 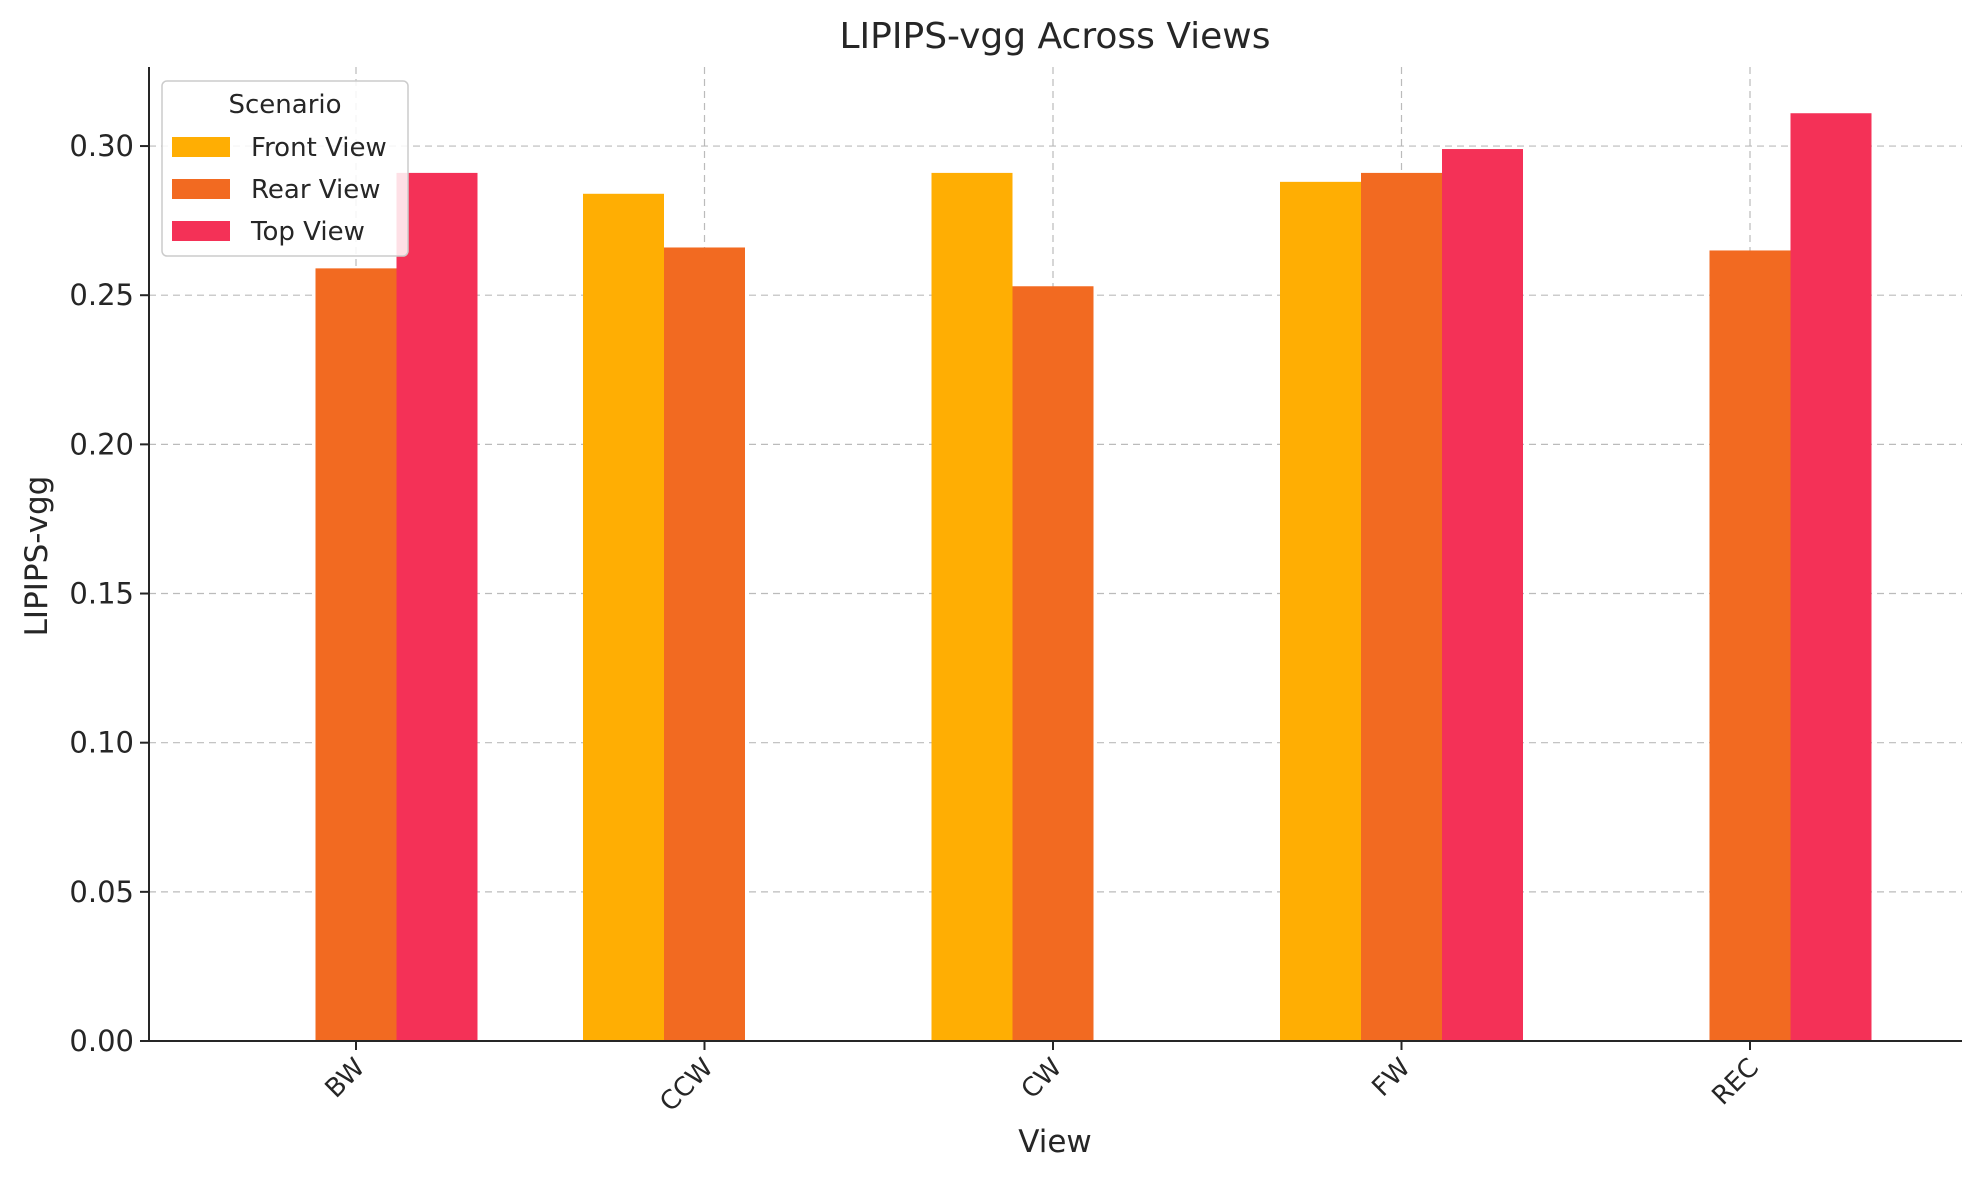 I want to click on bar-front-view-ccw, so click(x=623, y=617).